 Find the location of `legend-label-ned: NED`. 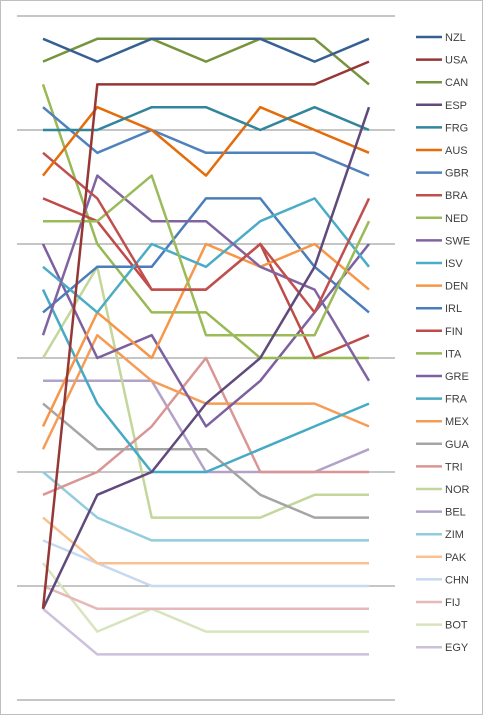

legend-label-ned: NED is located at coordinates (456, 219).